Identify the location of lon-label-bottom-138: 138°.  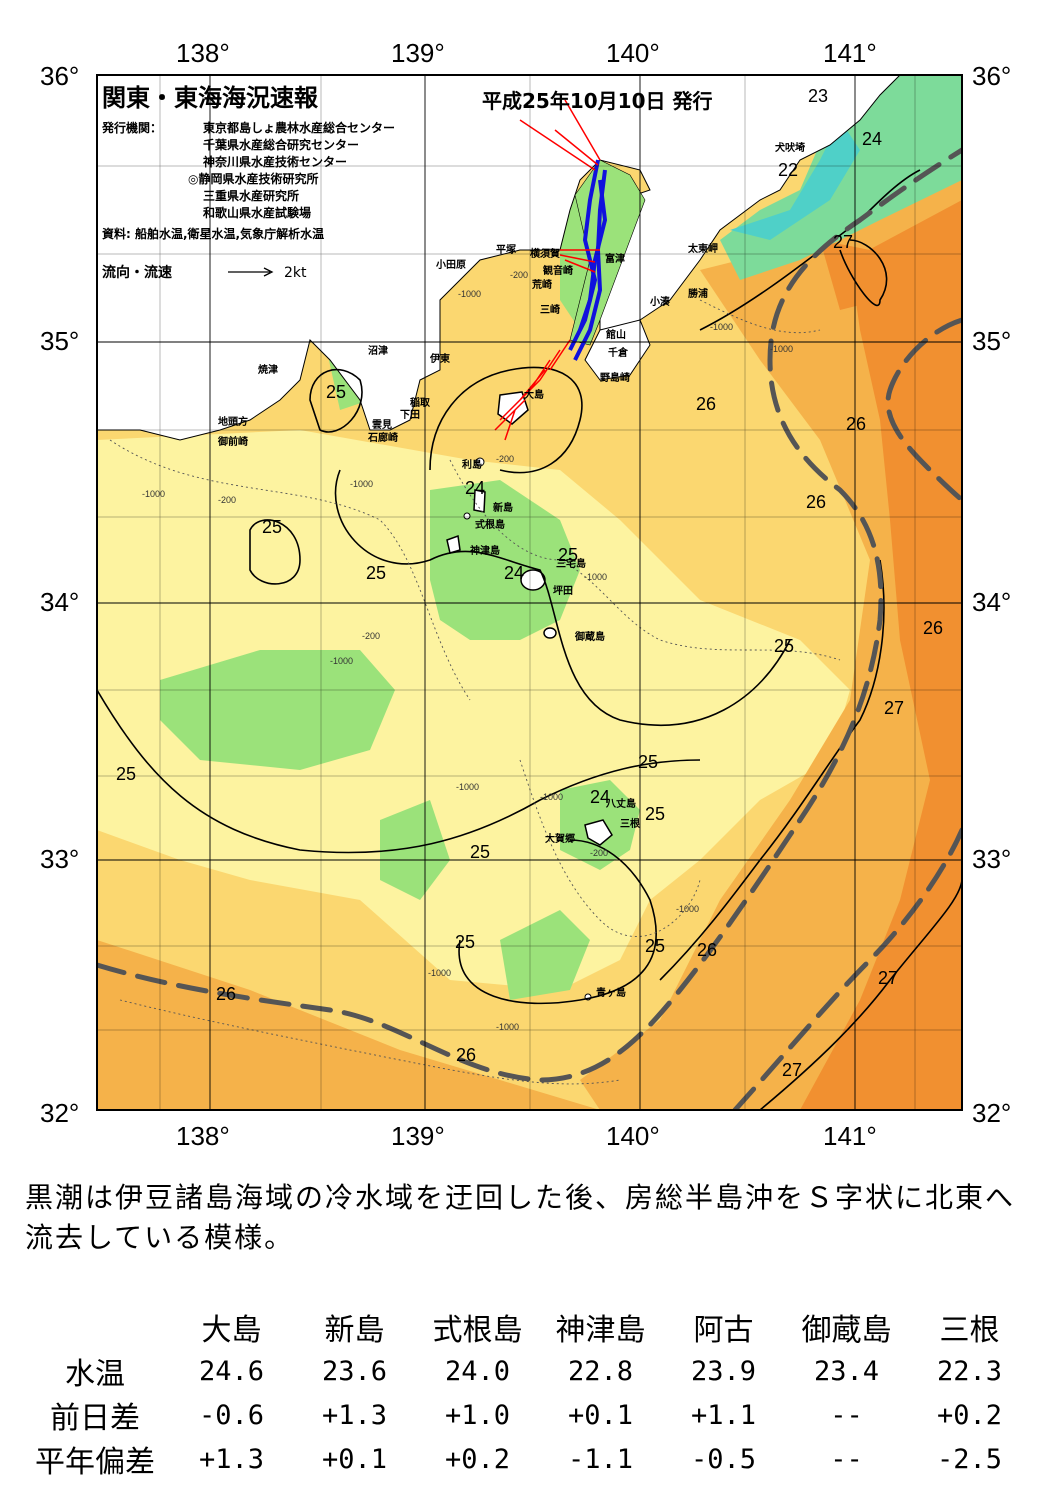
(203, 1136).